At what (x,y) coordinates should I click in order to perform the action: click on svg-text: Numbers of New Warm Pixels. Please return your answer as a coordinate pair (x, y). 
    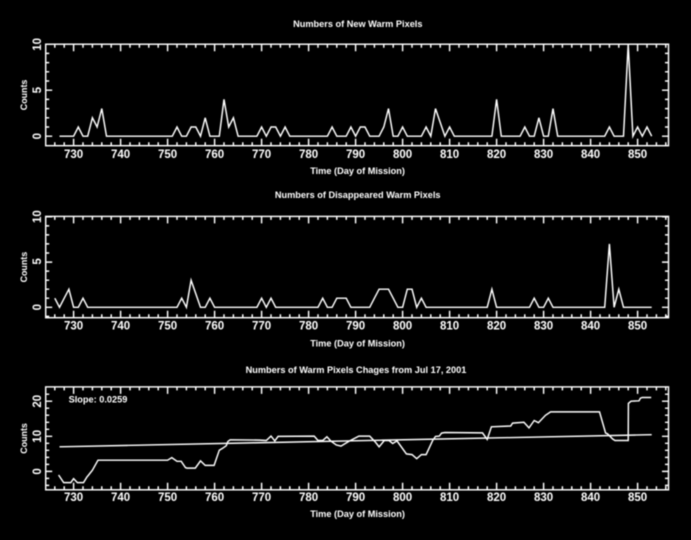
    Looking at the image, I should click on (357, 24).